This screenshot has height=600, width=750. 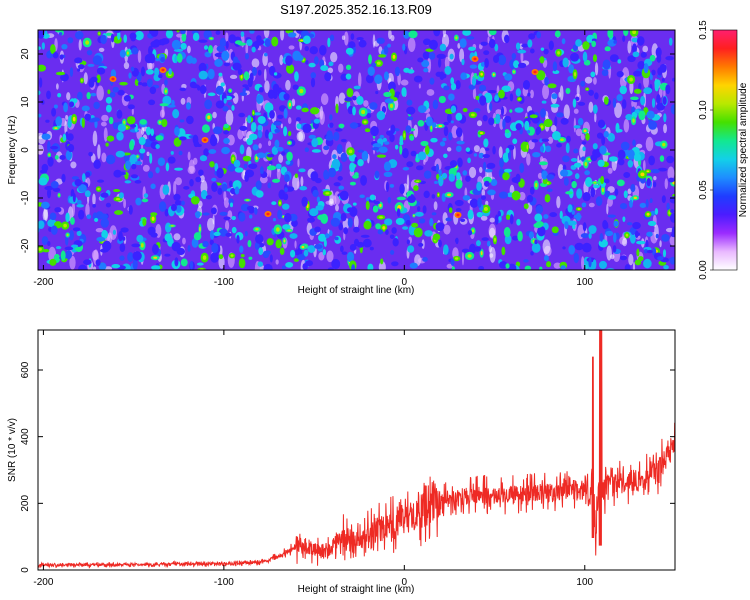 I want to click on line-x-tick-label: 0, so click(x=405, y=582).